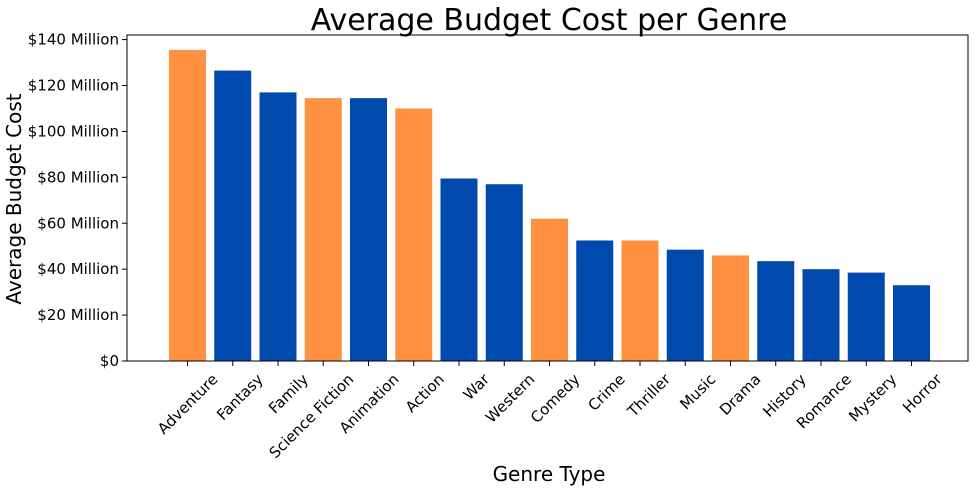  Describe the element at coordinates (477, 387) in the screenshot. I see `x-tick-label: War` at that location.